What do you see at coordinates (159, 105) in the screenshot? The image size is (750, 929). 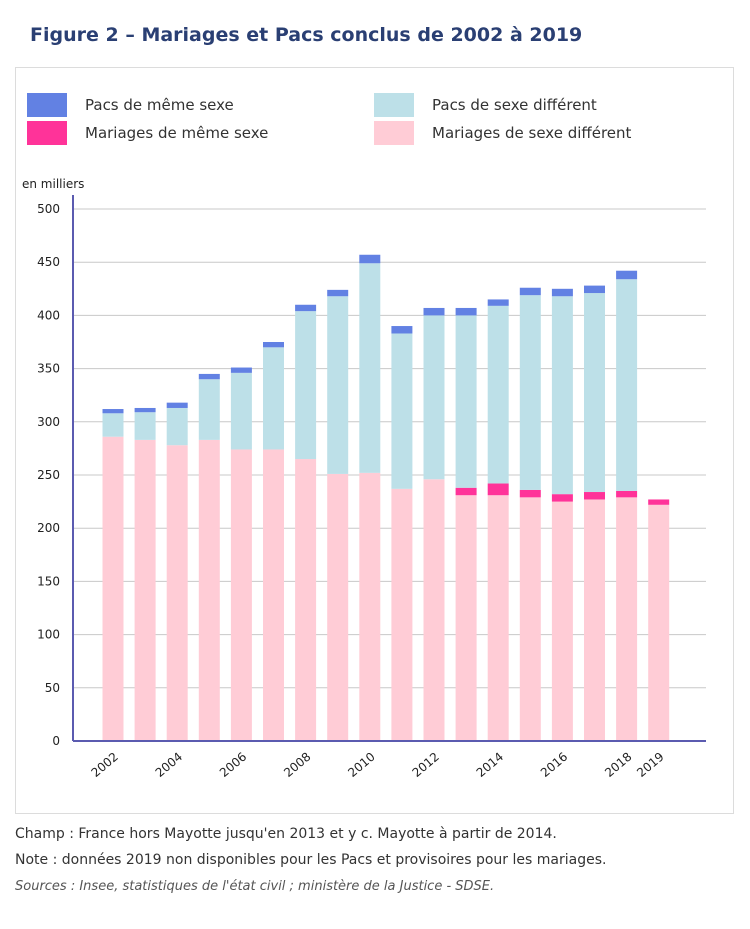 I see `legend-label: Pacs de même sexe` at bounding box center [159, 105].